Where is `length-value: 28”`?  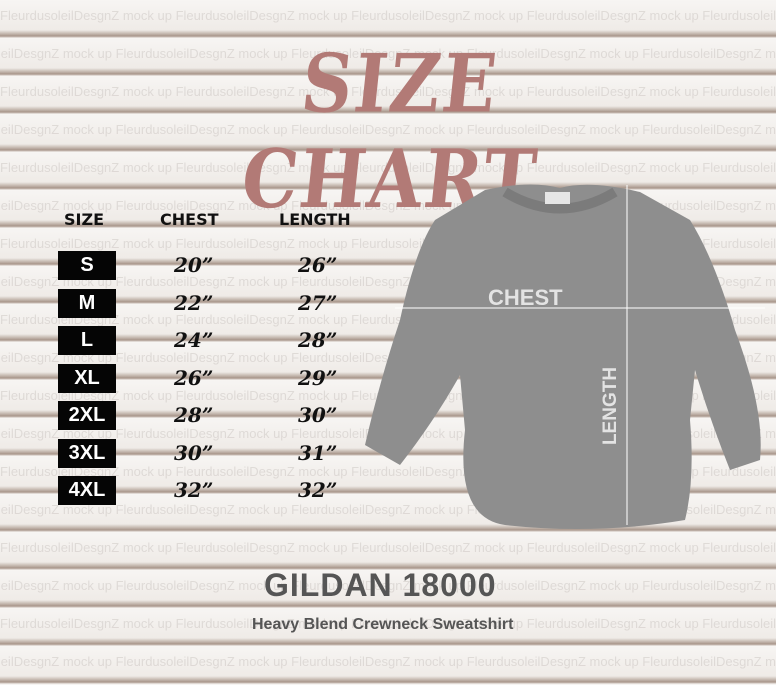 length-value: 28” is located at coordinates (318, 340).